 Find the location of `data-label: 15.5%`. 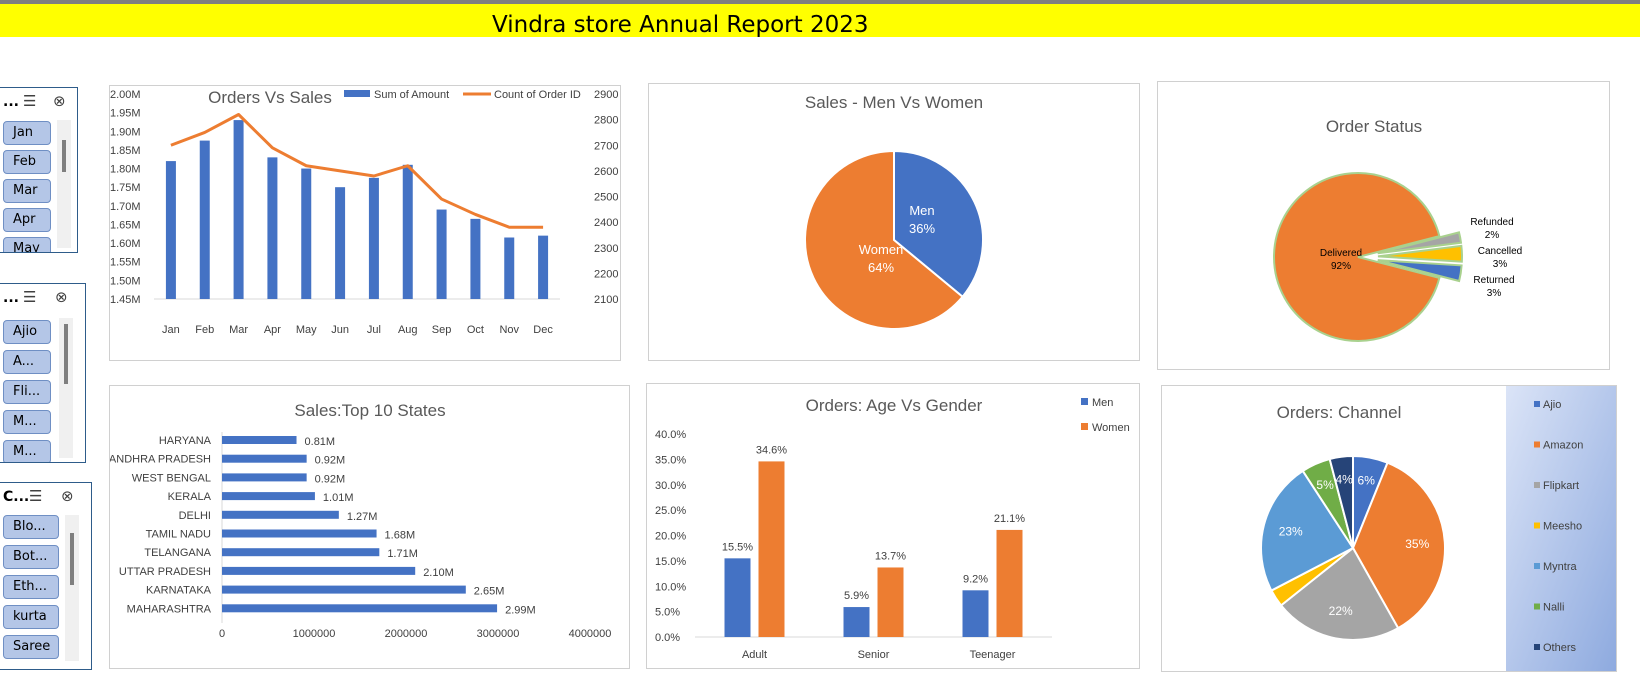

data-label: 15.5% is located at coordinates (737, 547).